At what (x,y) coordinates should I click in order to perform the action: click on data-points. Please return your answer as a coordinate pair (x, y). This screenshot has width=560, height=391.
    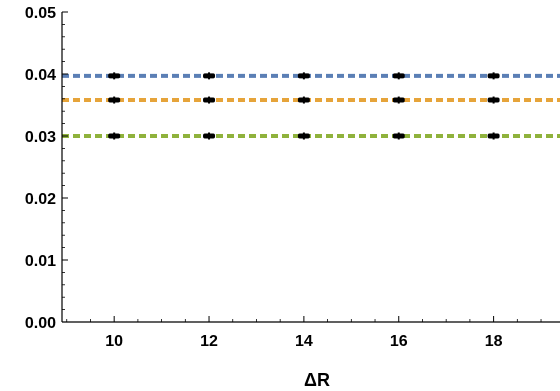
    Looking at the image, I should click on (304, 106).